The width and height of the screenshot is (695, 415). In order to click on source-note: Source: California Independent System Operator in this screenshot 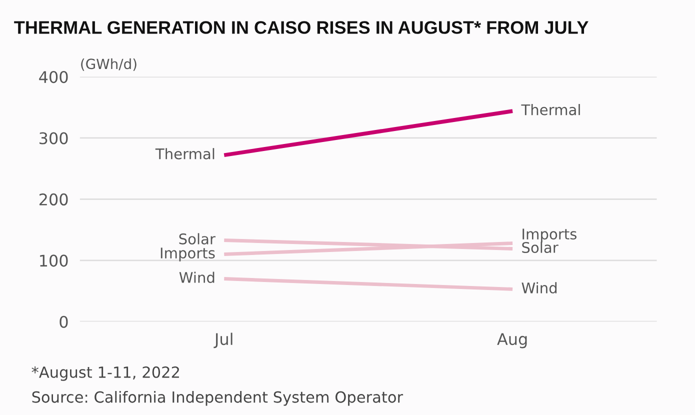, I will do `click(218, 398)`.